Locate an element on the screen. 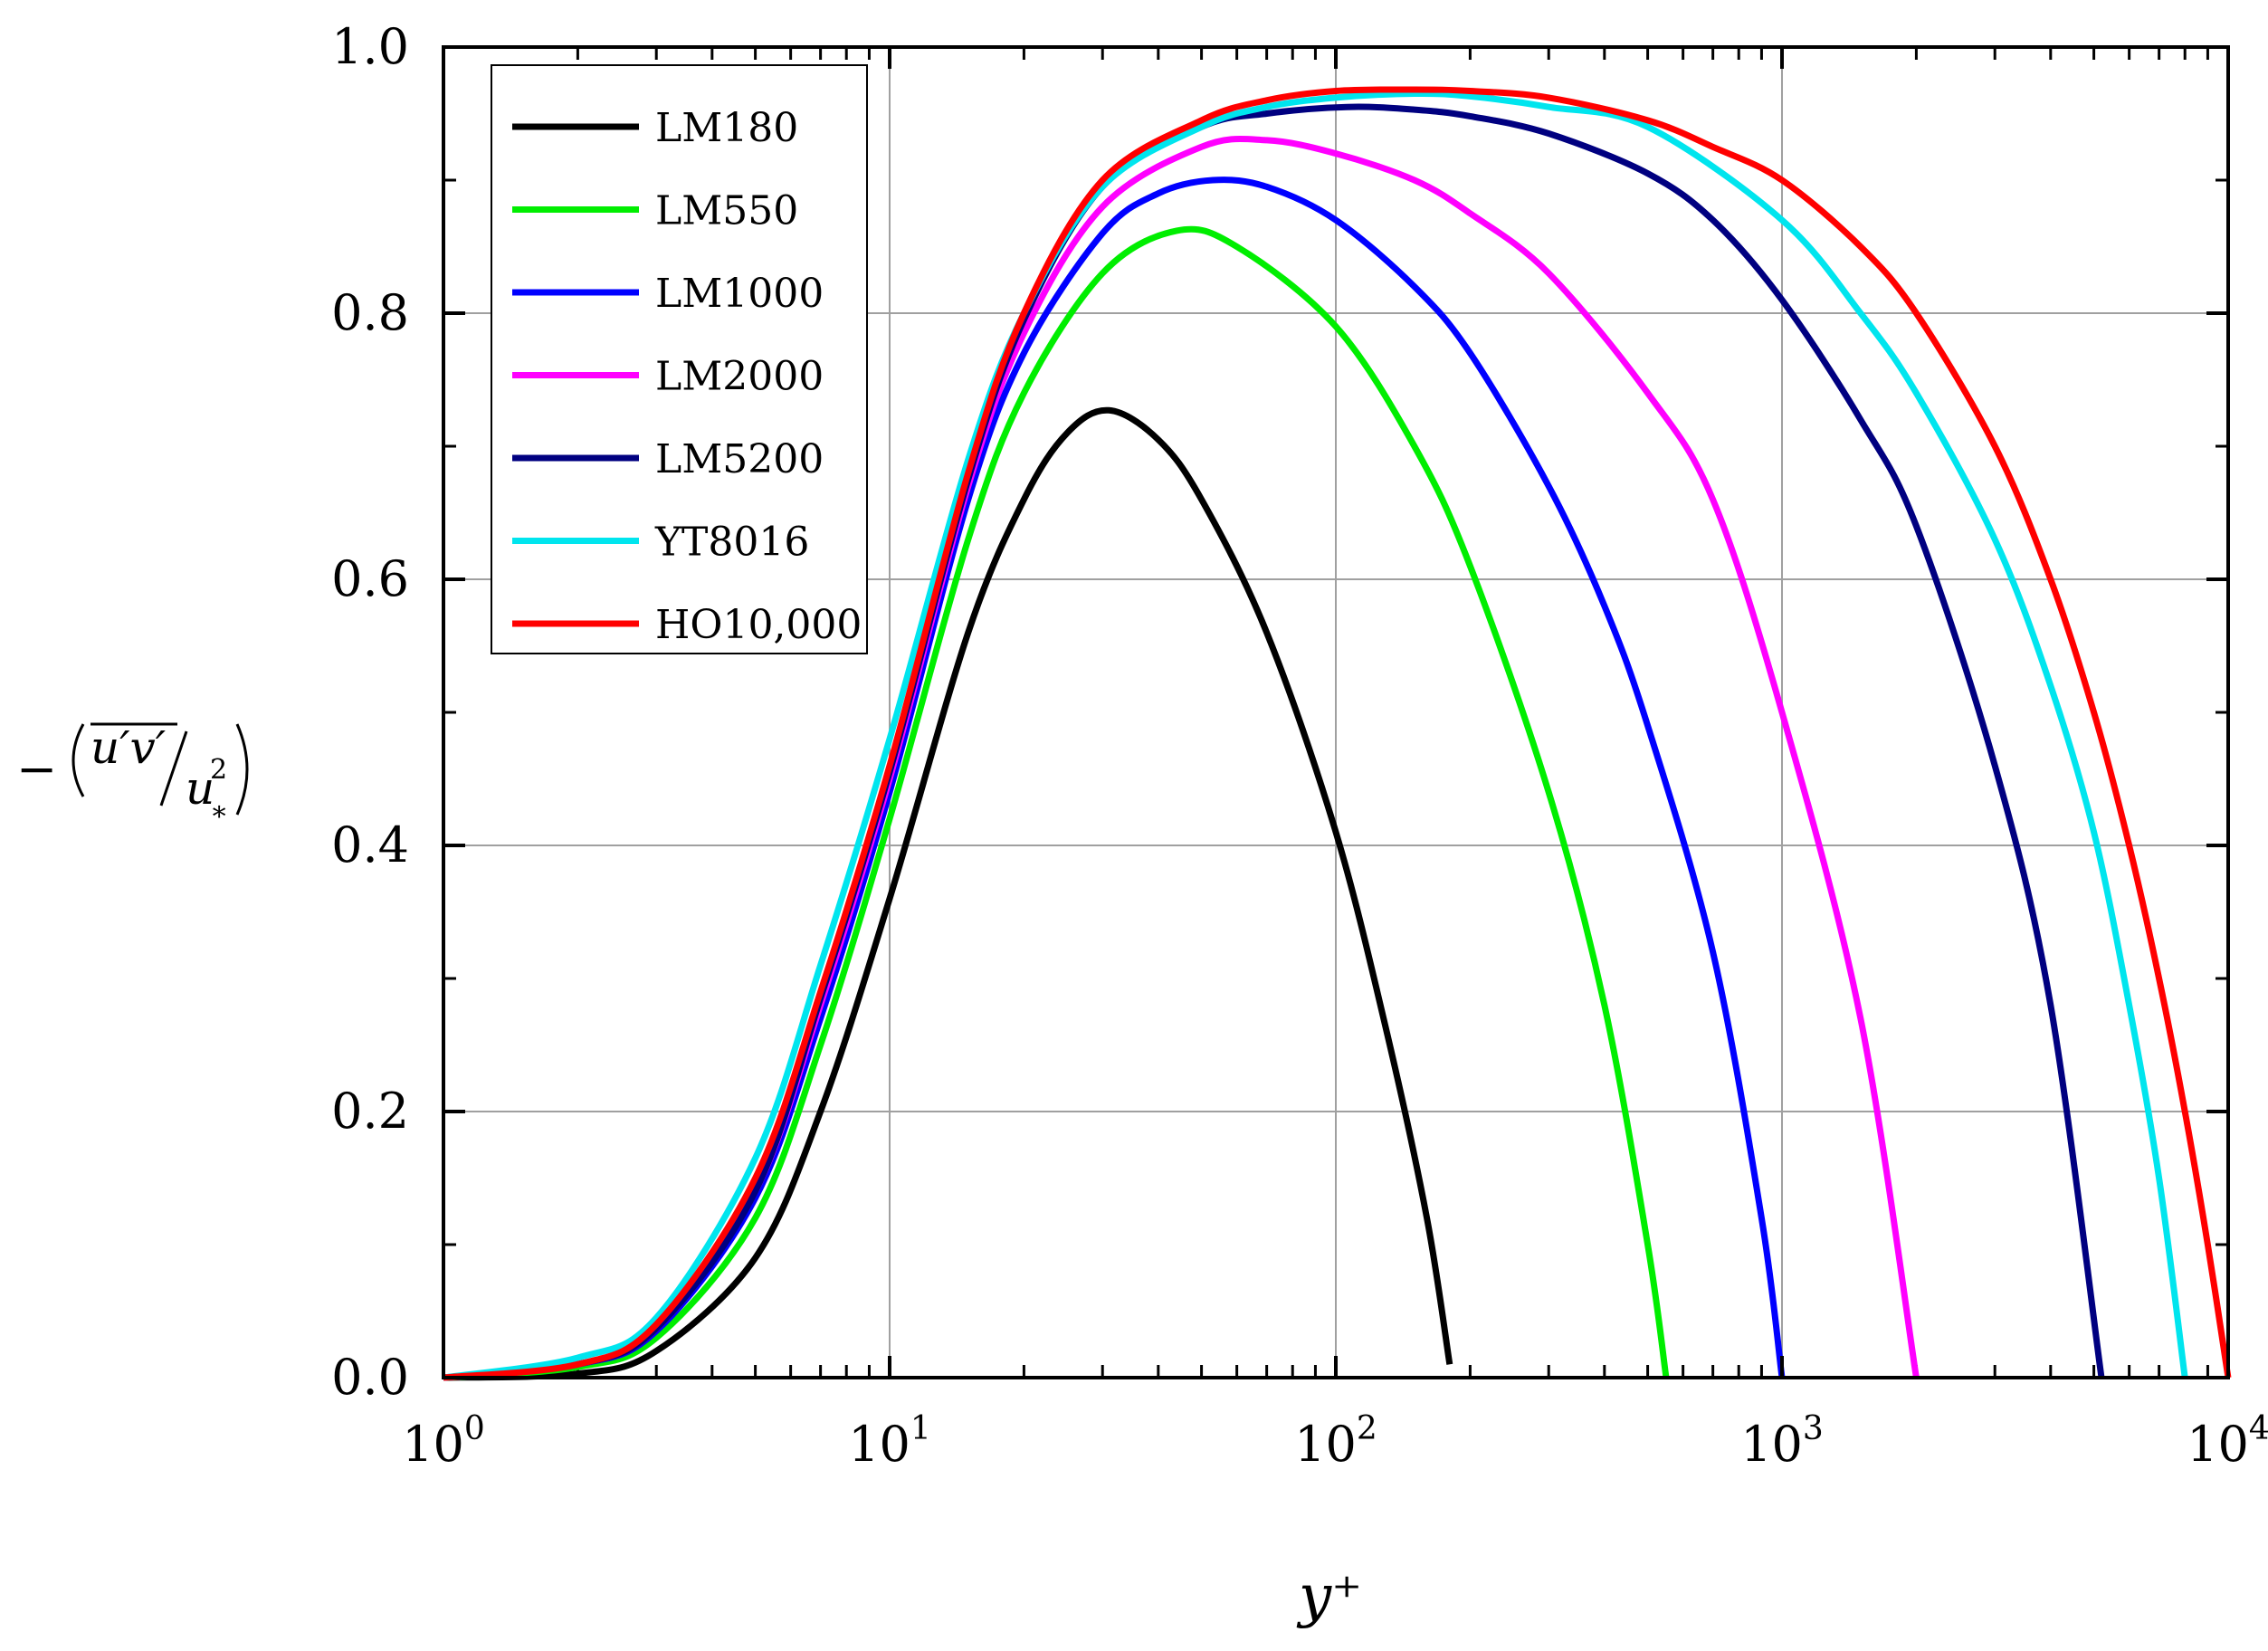  y-axis-title-denominator: u is located at coordinates (200, 788).